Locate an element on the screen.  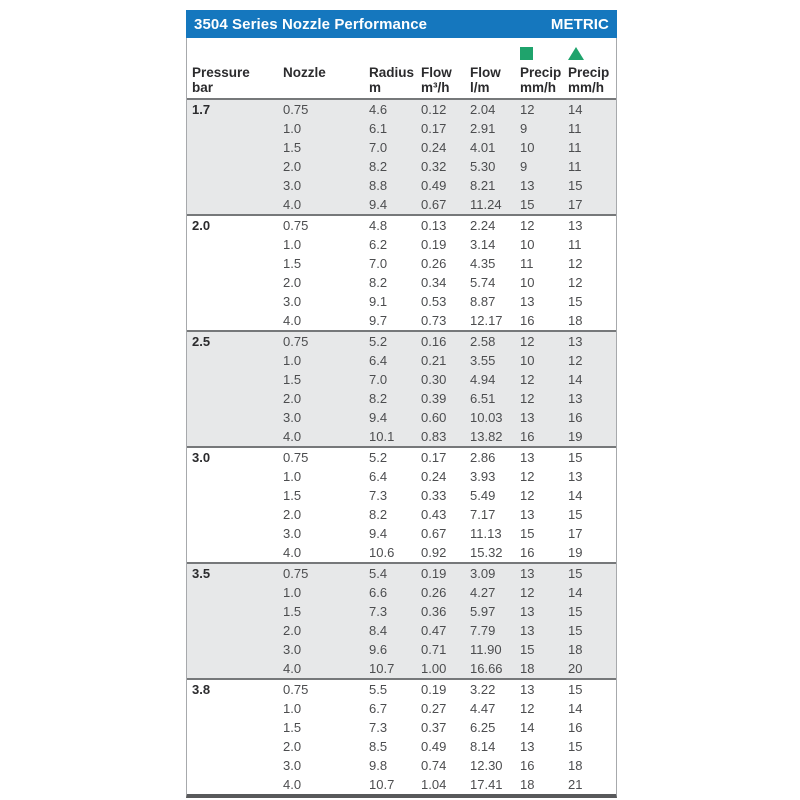
cell-flow-m3h: 0.13 is located at coordinates (434, 225).